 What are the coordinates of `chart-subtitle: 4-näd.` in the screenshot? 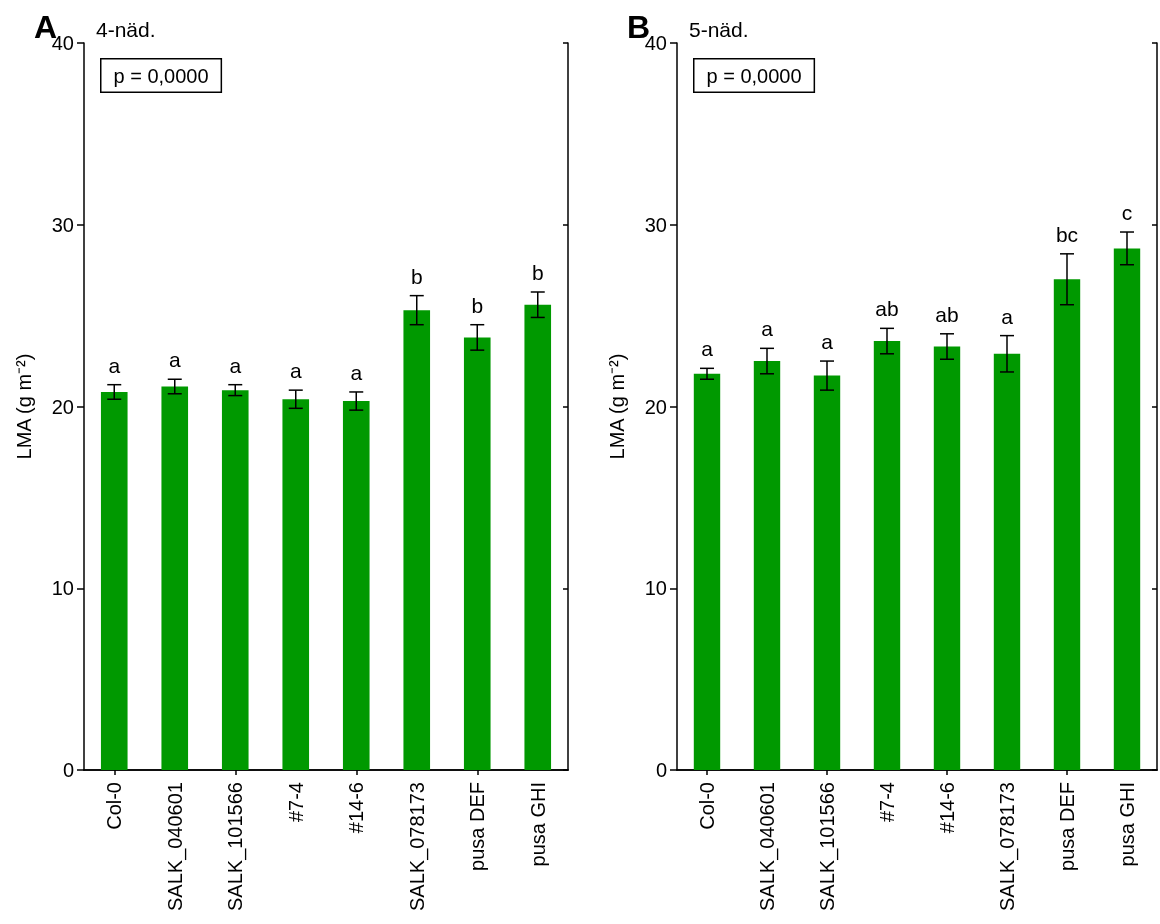 It's located at (126, 29).